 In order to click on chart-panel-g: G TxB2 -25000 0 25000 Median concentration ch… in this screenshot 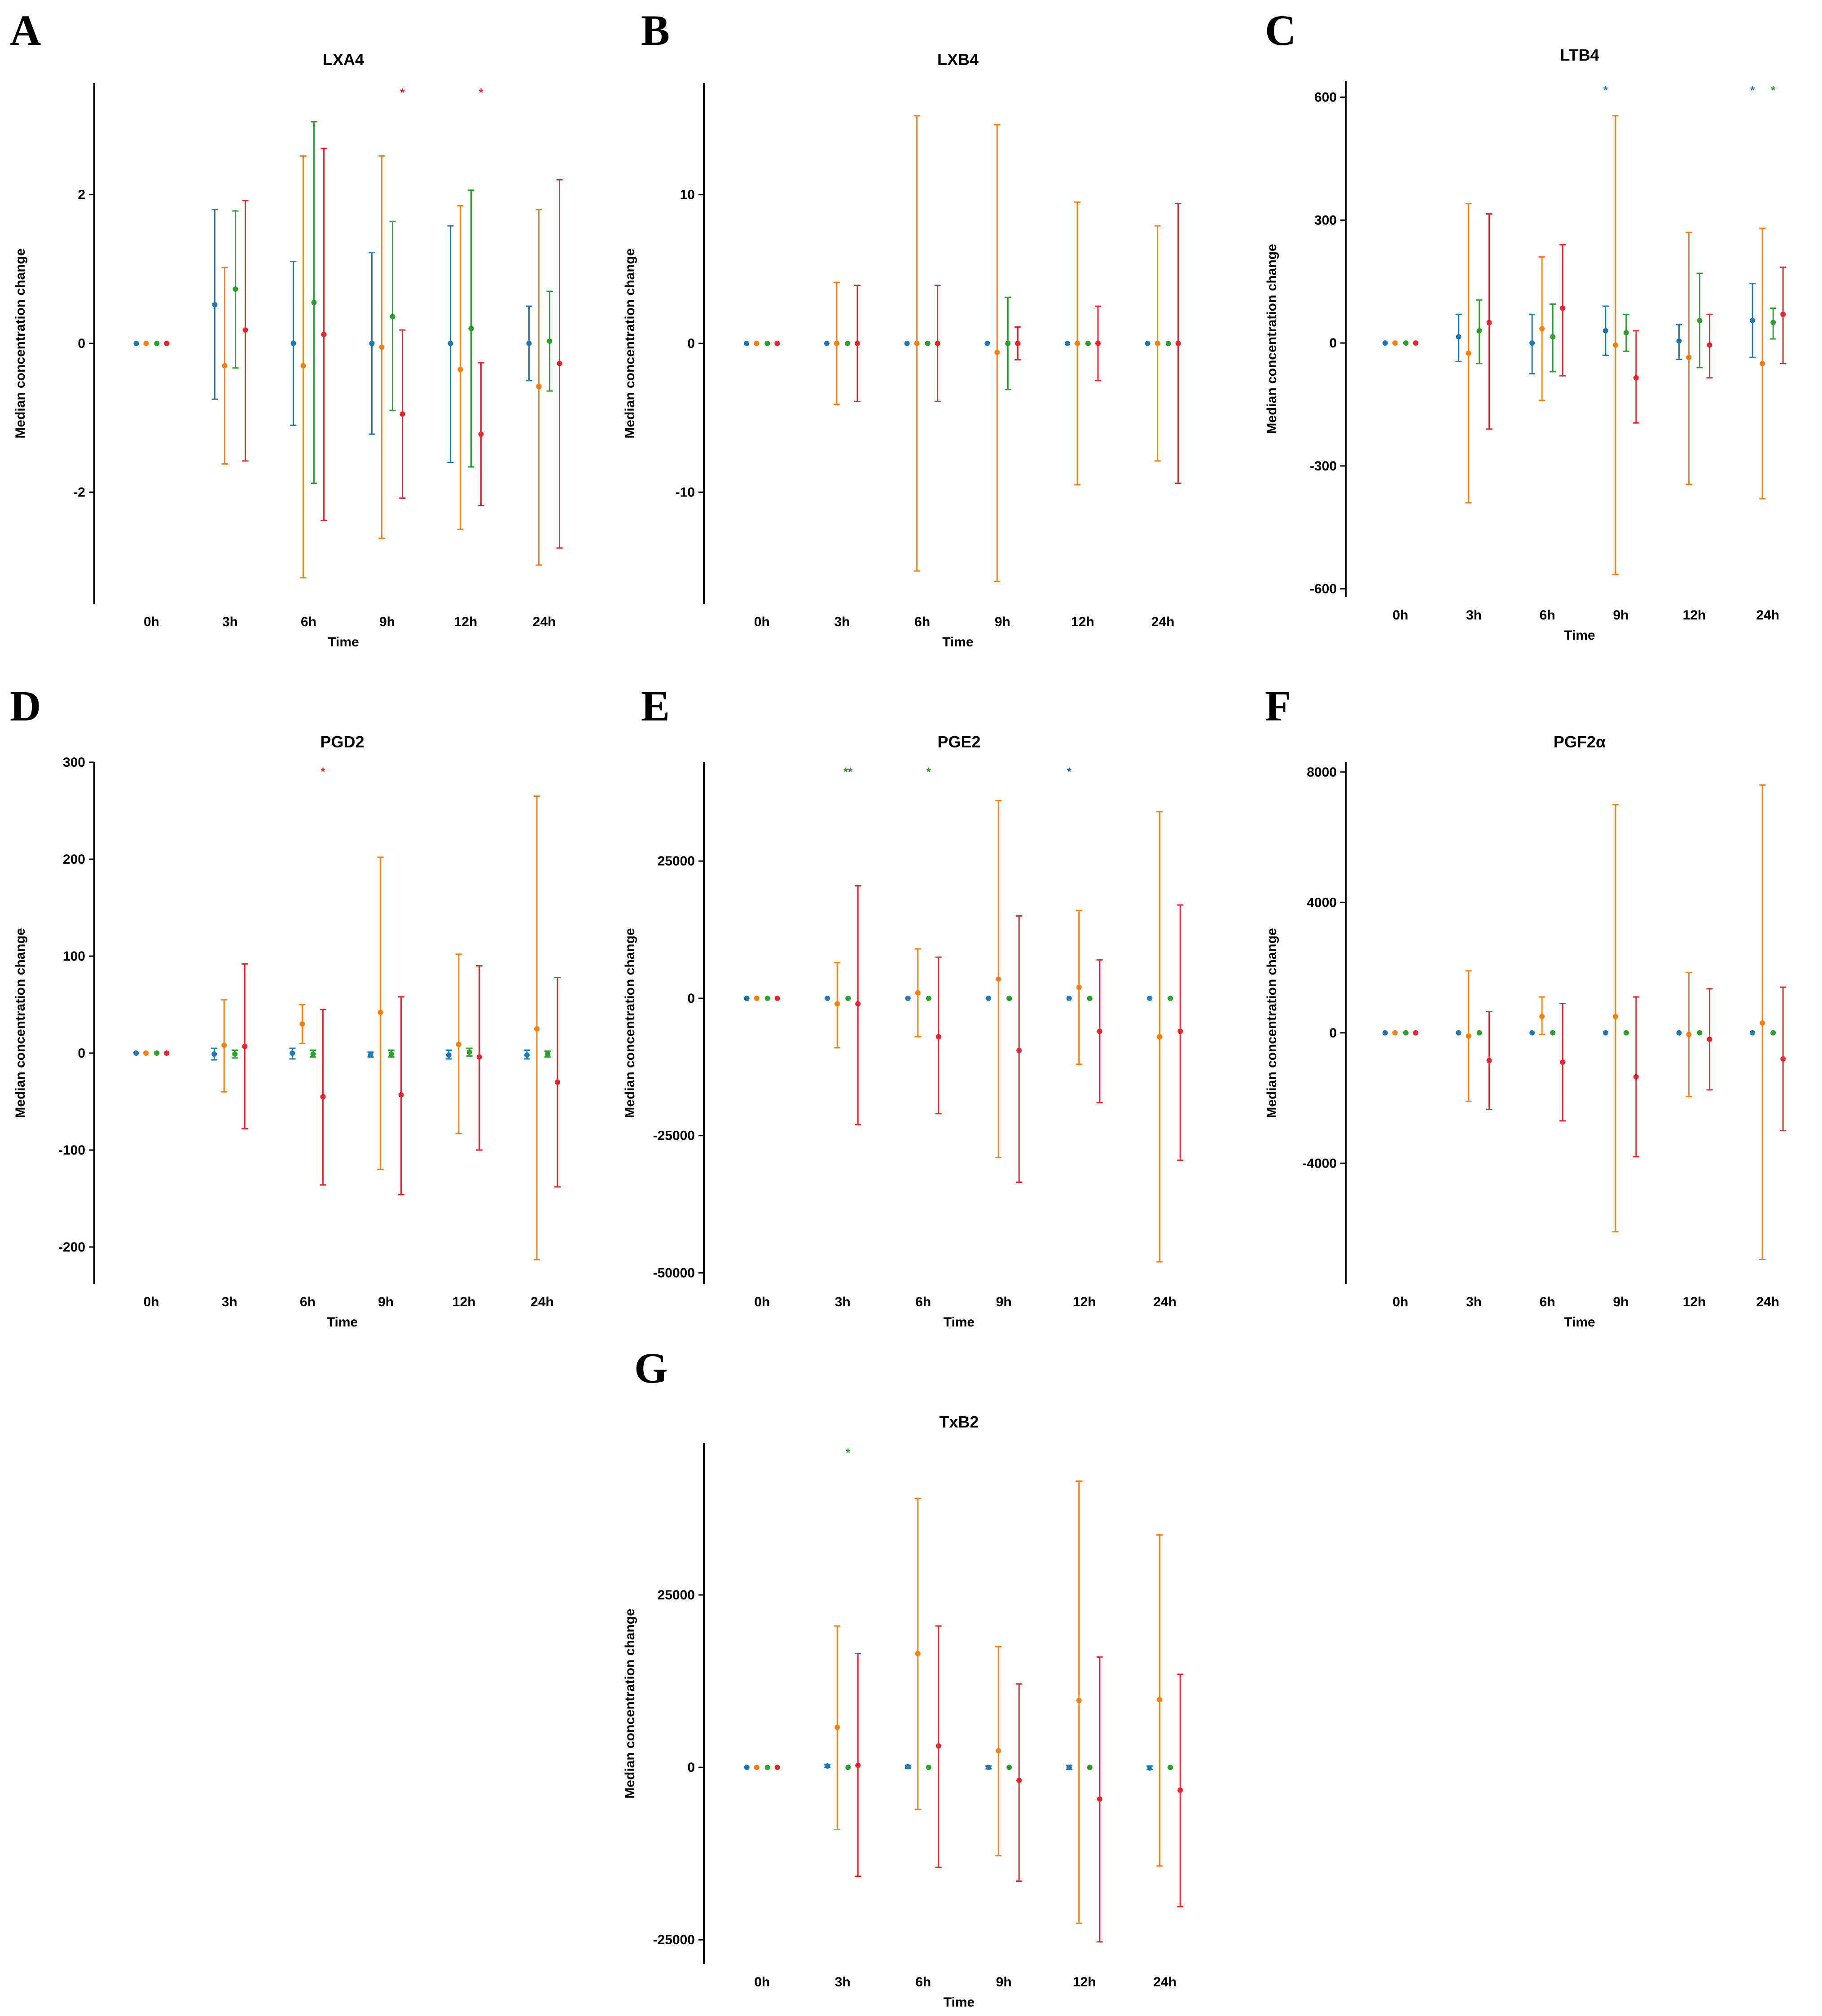, I will do `click(903, 1677)`.